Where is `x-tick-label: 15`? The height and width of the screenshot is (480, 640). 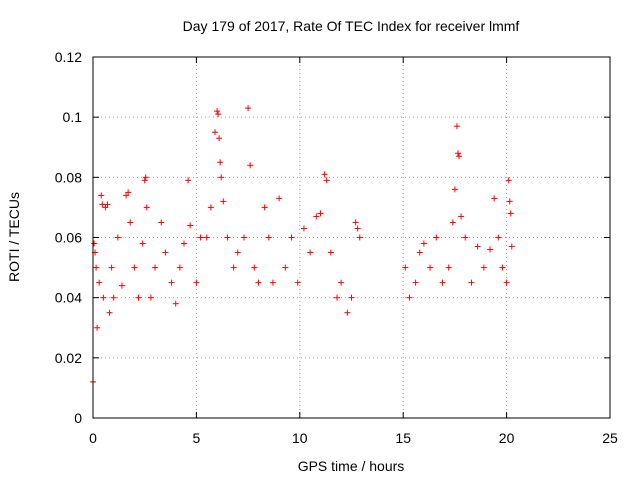
x-tick-label: 15 is located at coordinates (403, 438).